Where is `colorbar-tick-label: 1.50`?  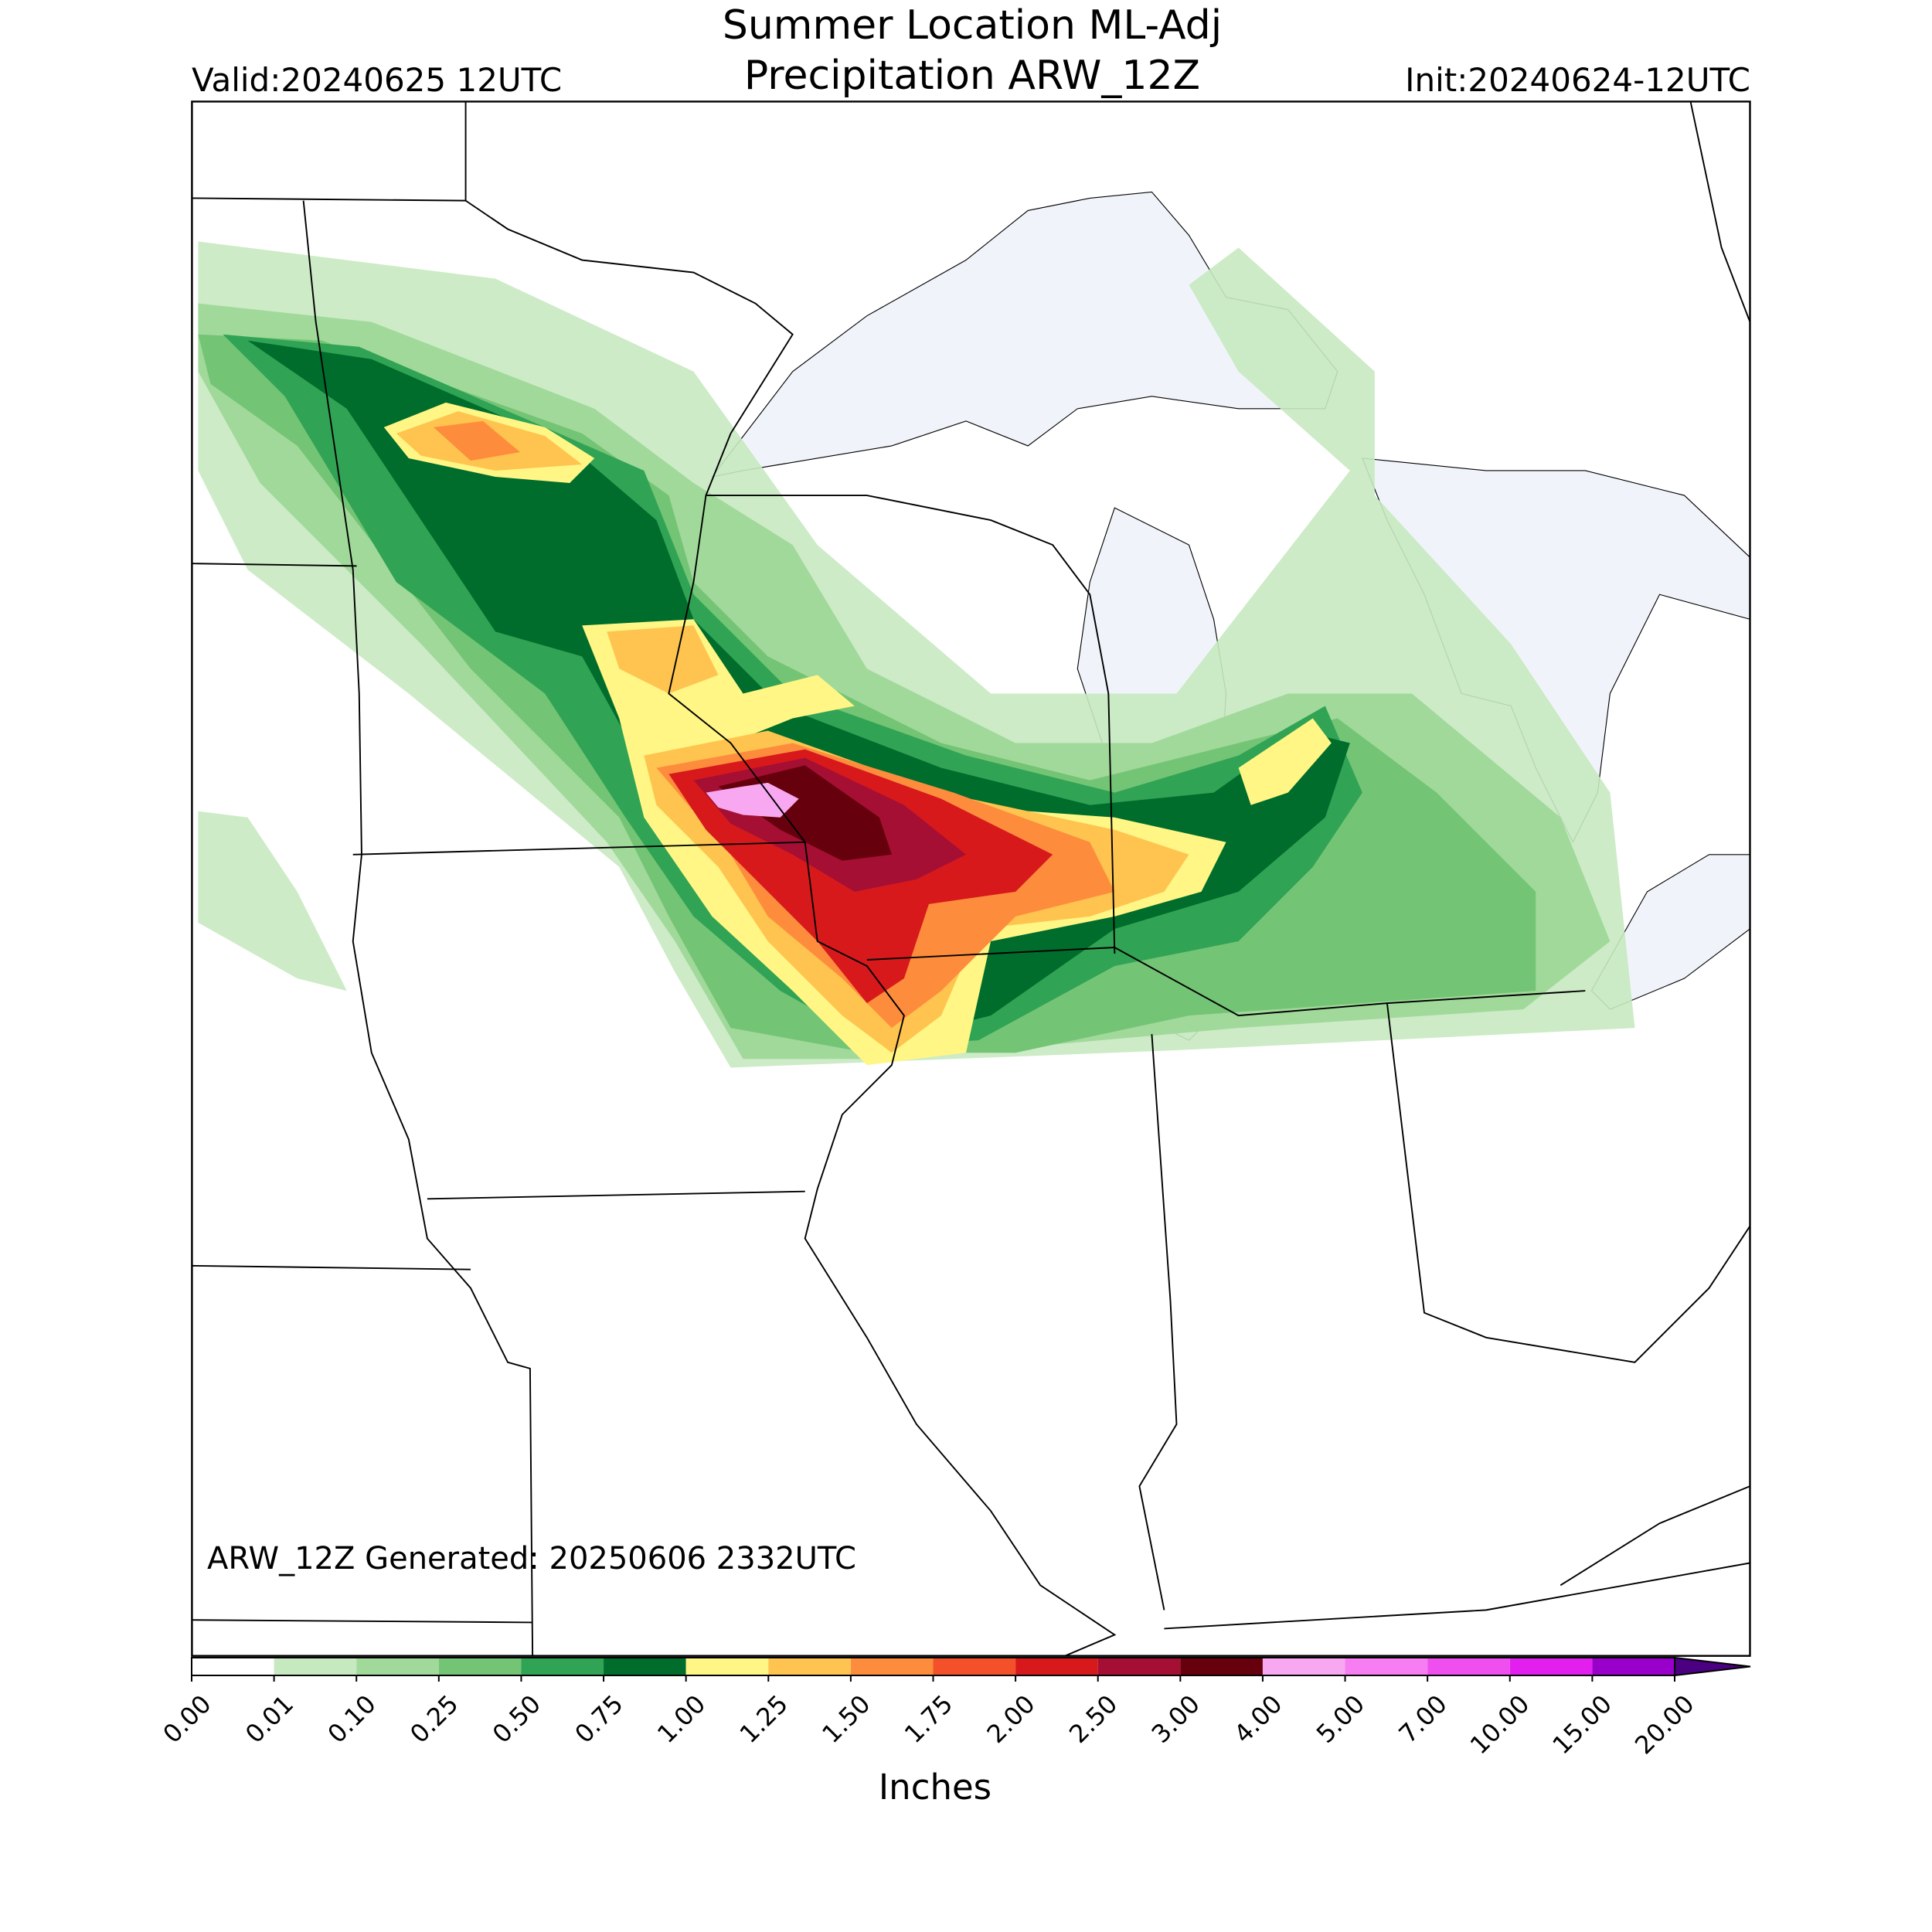 colorbar-tick-label: 1.50 is located at coordinates (846, 1719).